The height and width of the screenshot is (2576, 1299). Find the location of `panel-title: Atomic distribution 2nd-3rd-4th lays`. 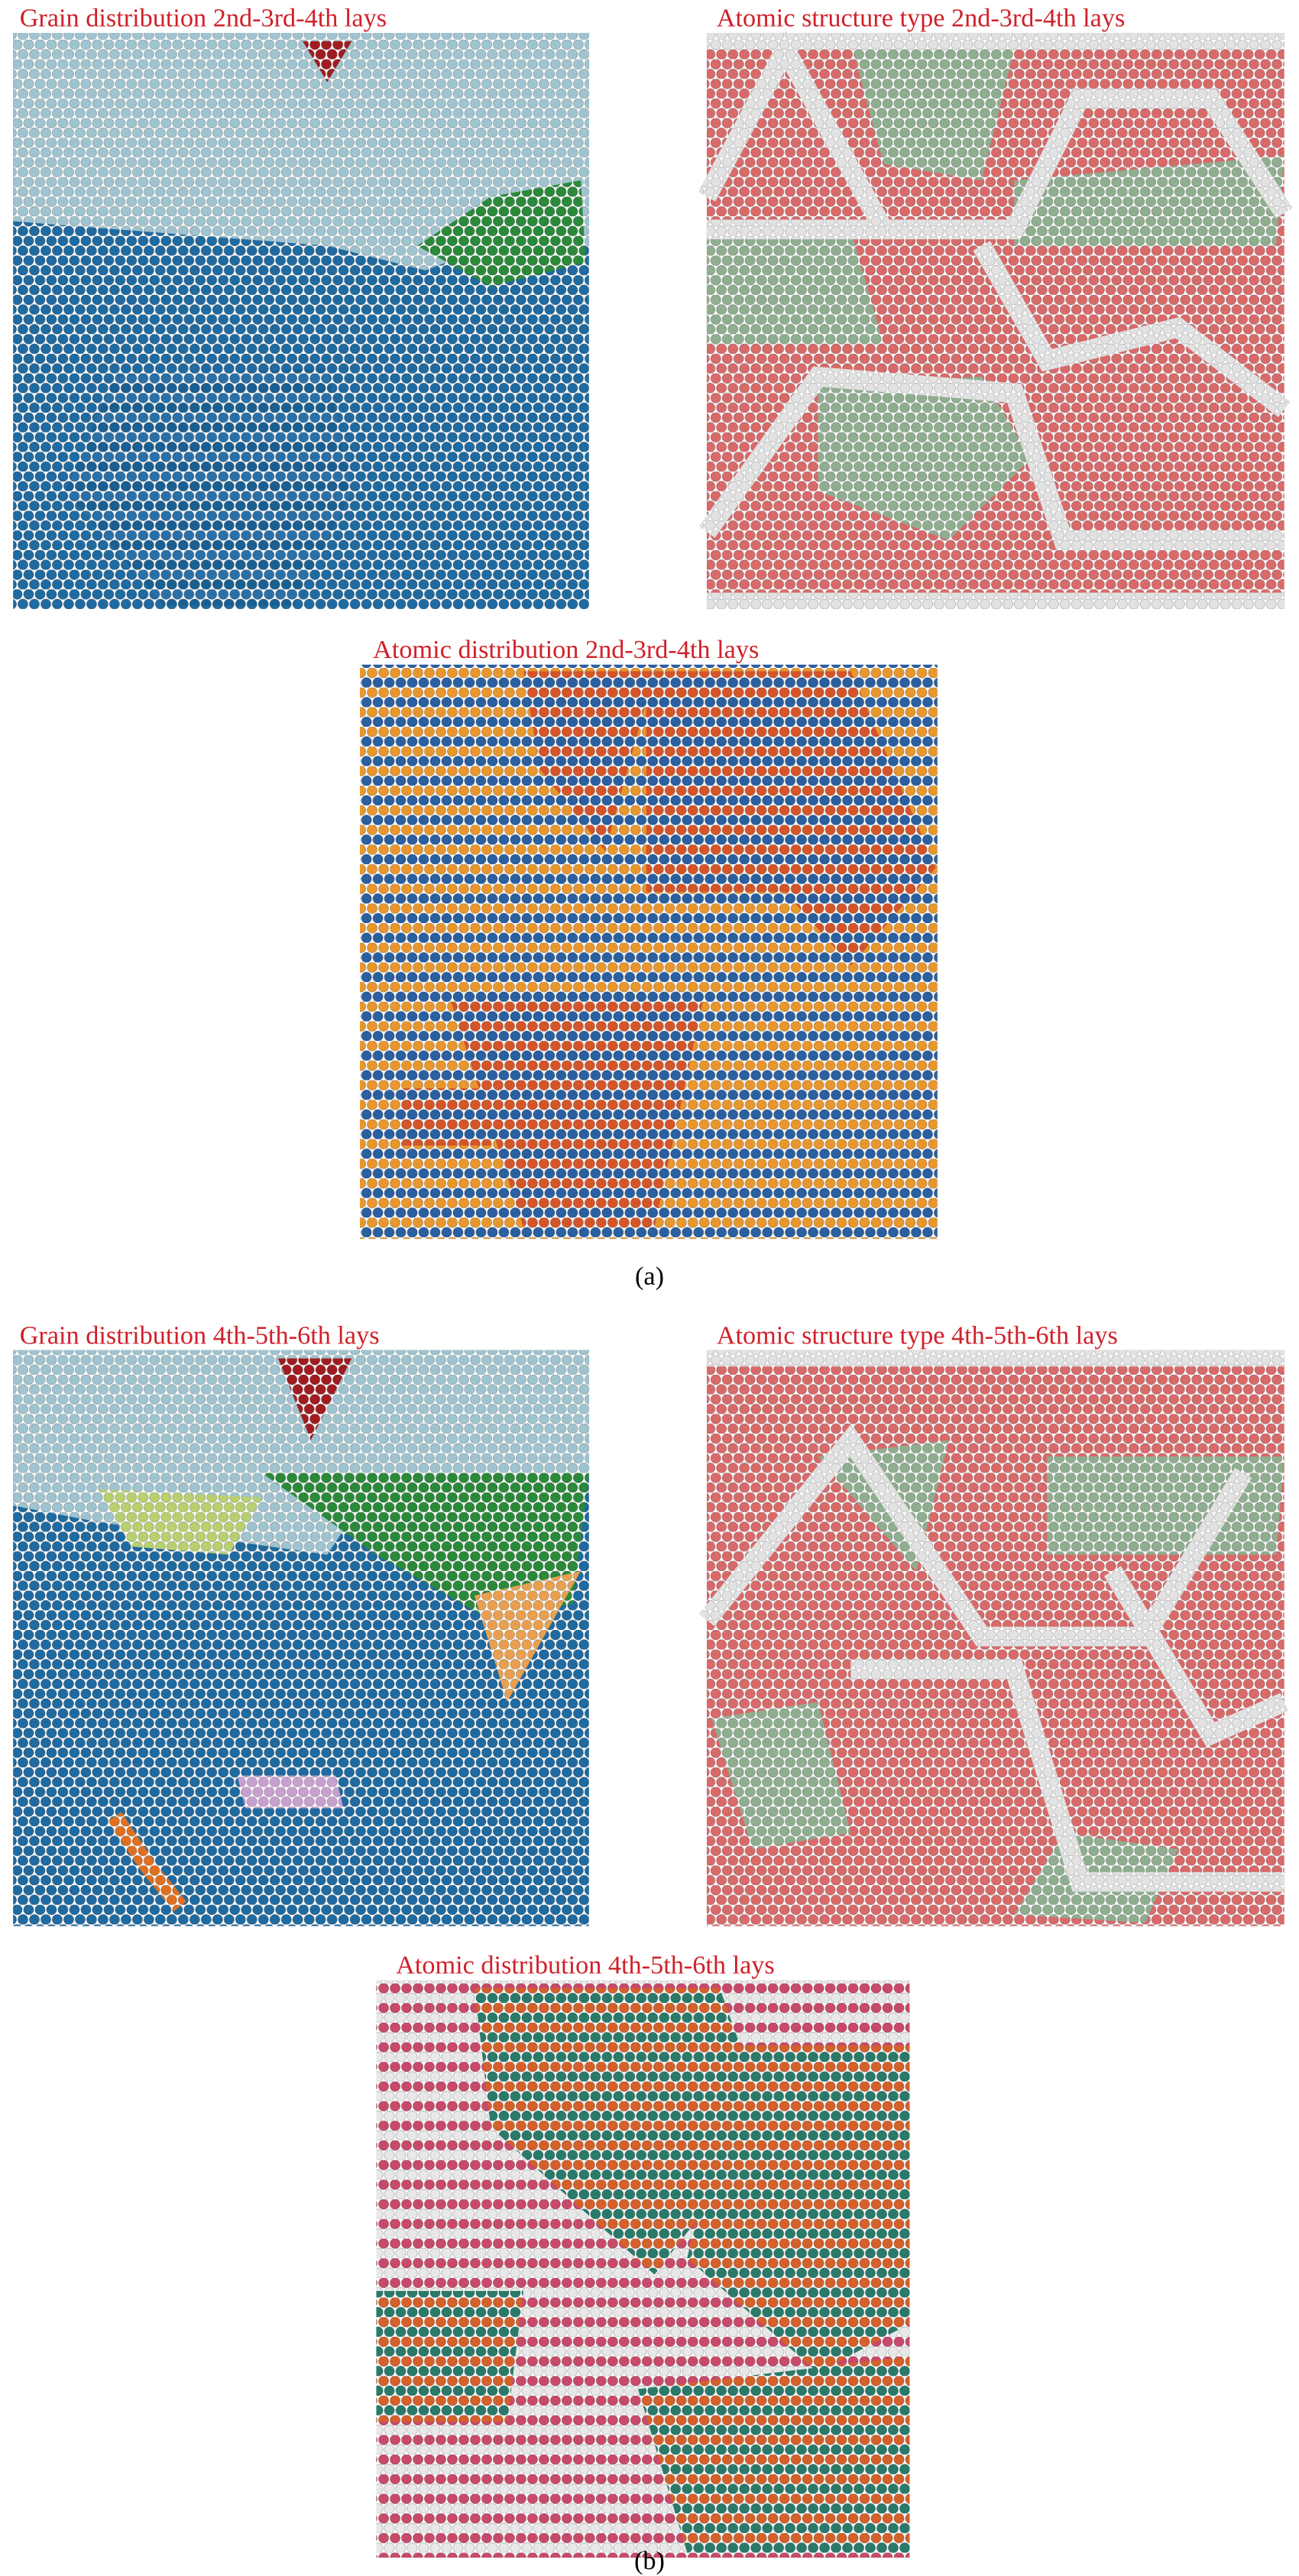

panel-title: Atomic distribution 2nd-3rd-4th lays is located at coordinates (566, 649).